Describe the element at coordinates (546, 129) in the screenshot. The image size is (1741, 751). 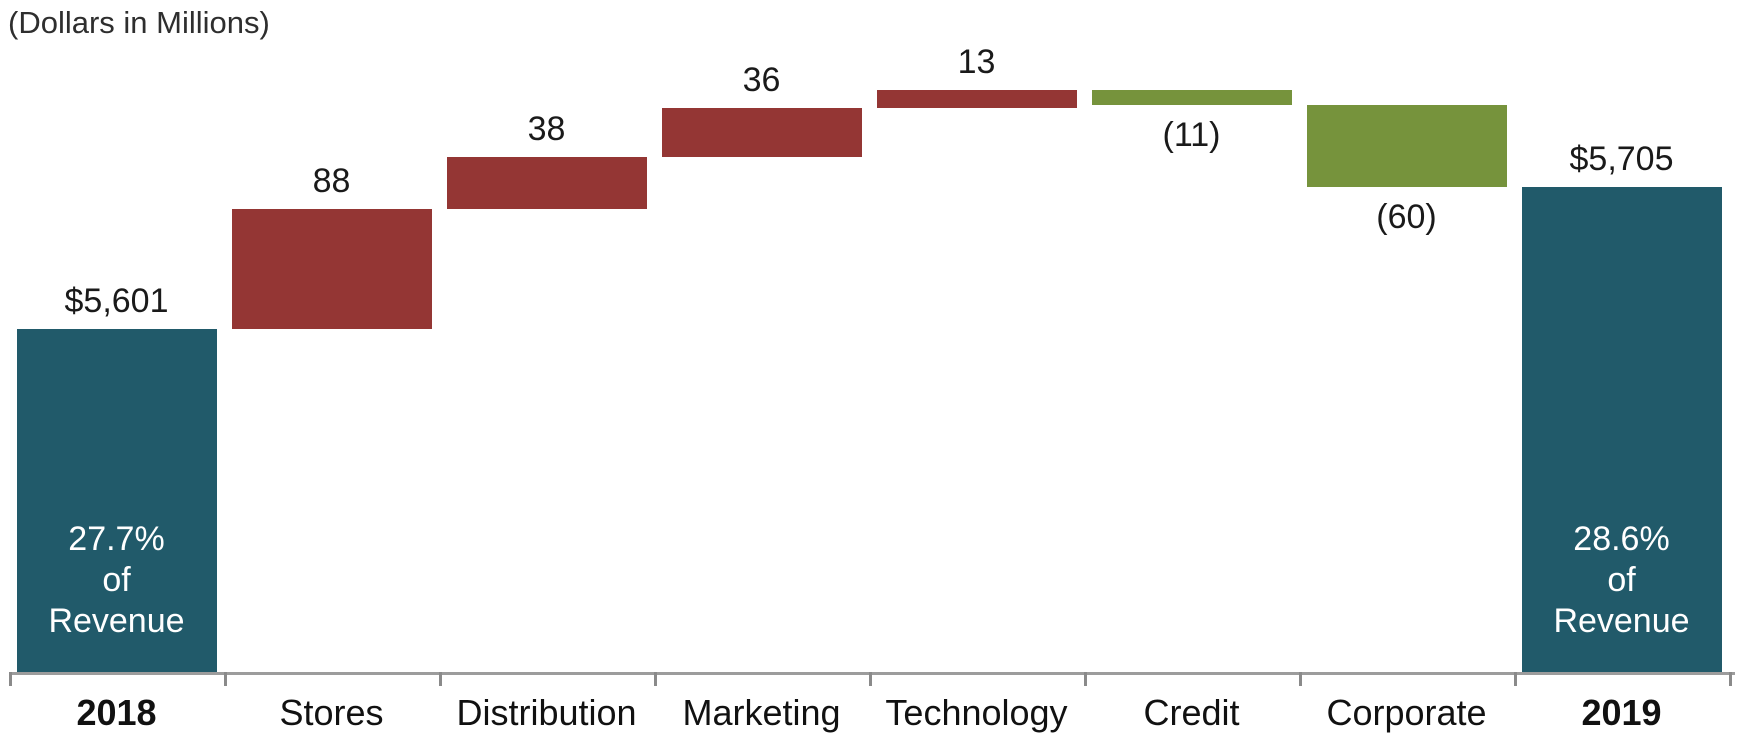
I see `bar-value-label: 38` at that location.